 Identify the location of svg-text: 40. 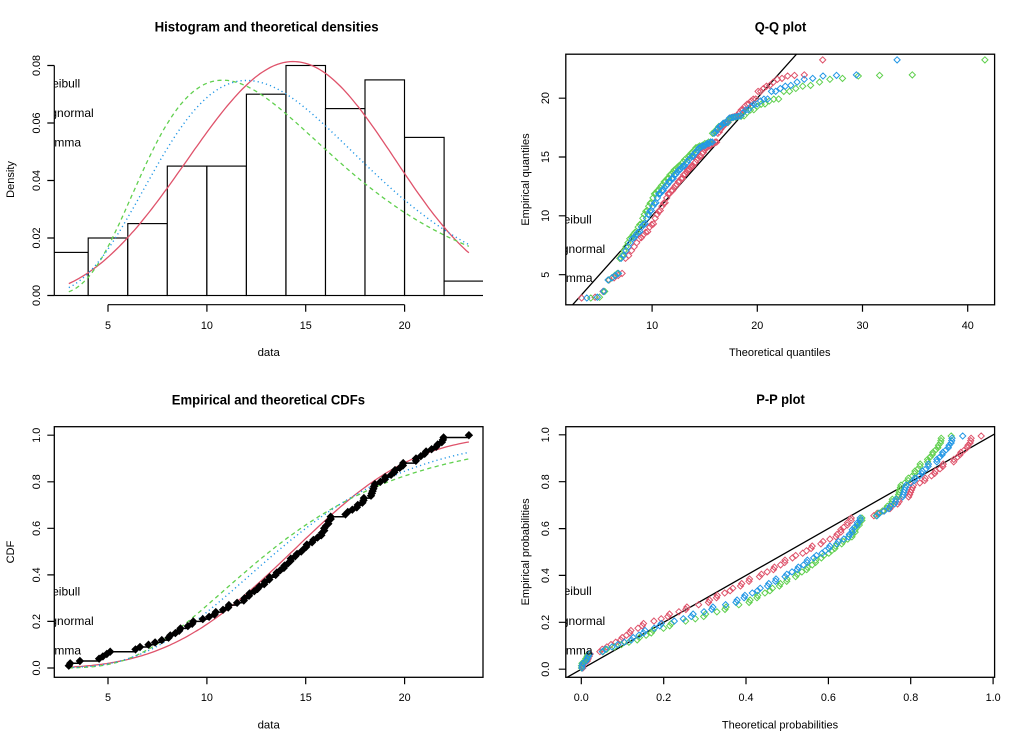
(968, 326).